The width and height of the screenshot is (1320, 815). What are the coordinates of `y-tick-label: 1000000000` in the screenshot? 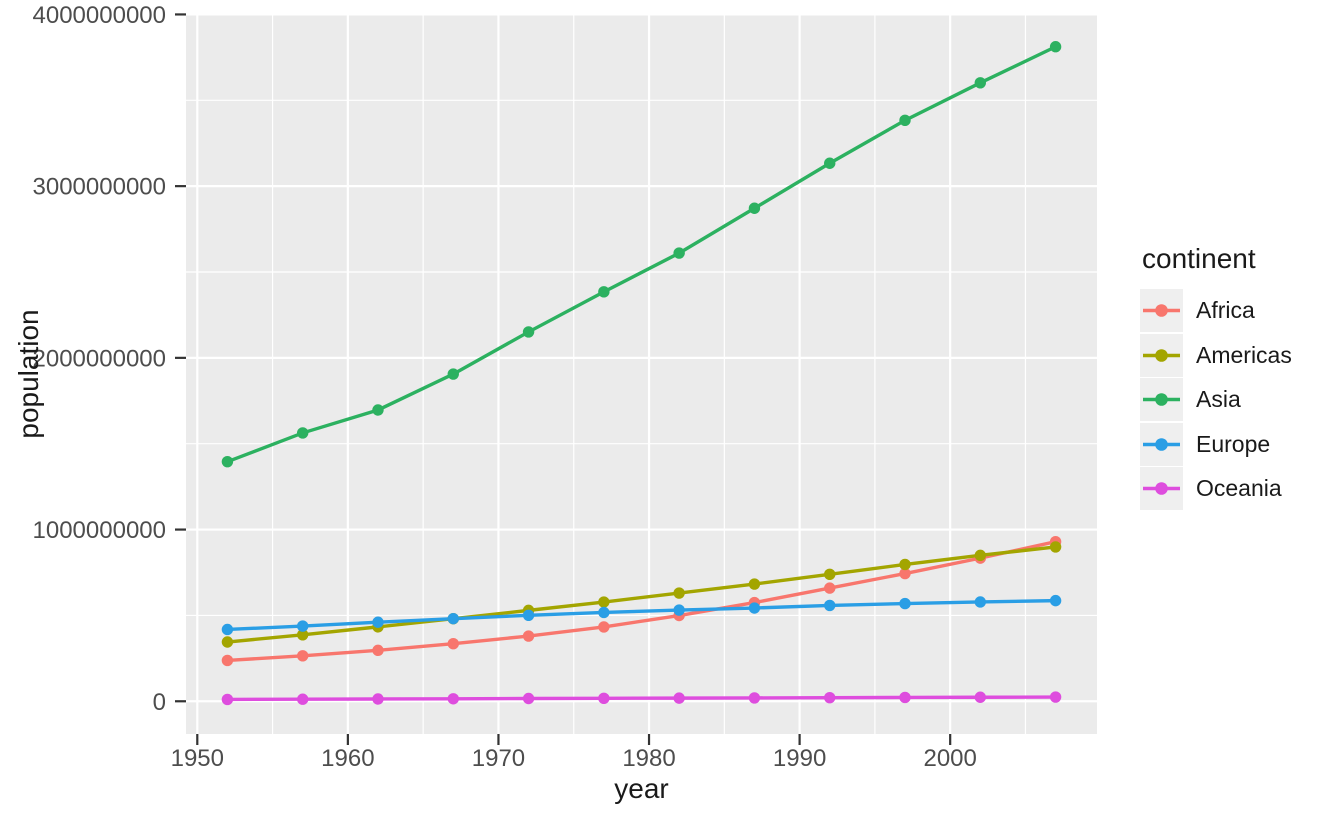 It's located at (99, 530).